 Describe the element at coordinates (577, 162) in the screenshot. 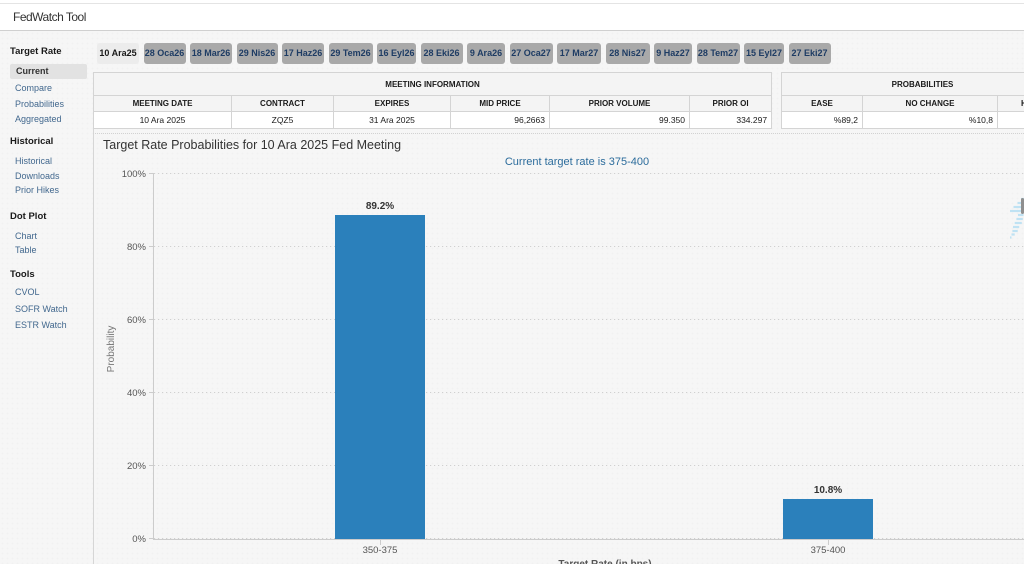

I see `svg-text: Current target rate is 375-400` at that location.